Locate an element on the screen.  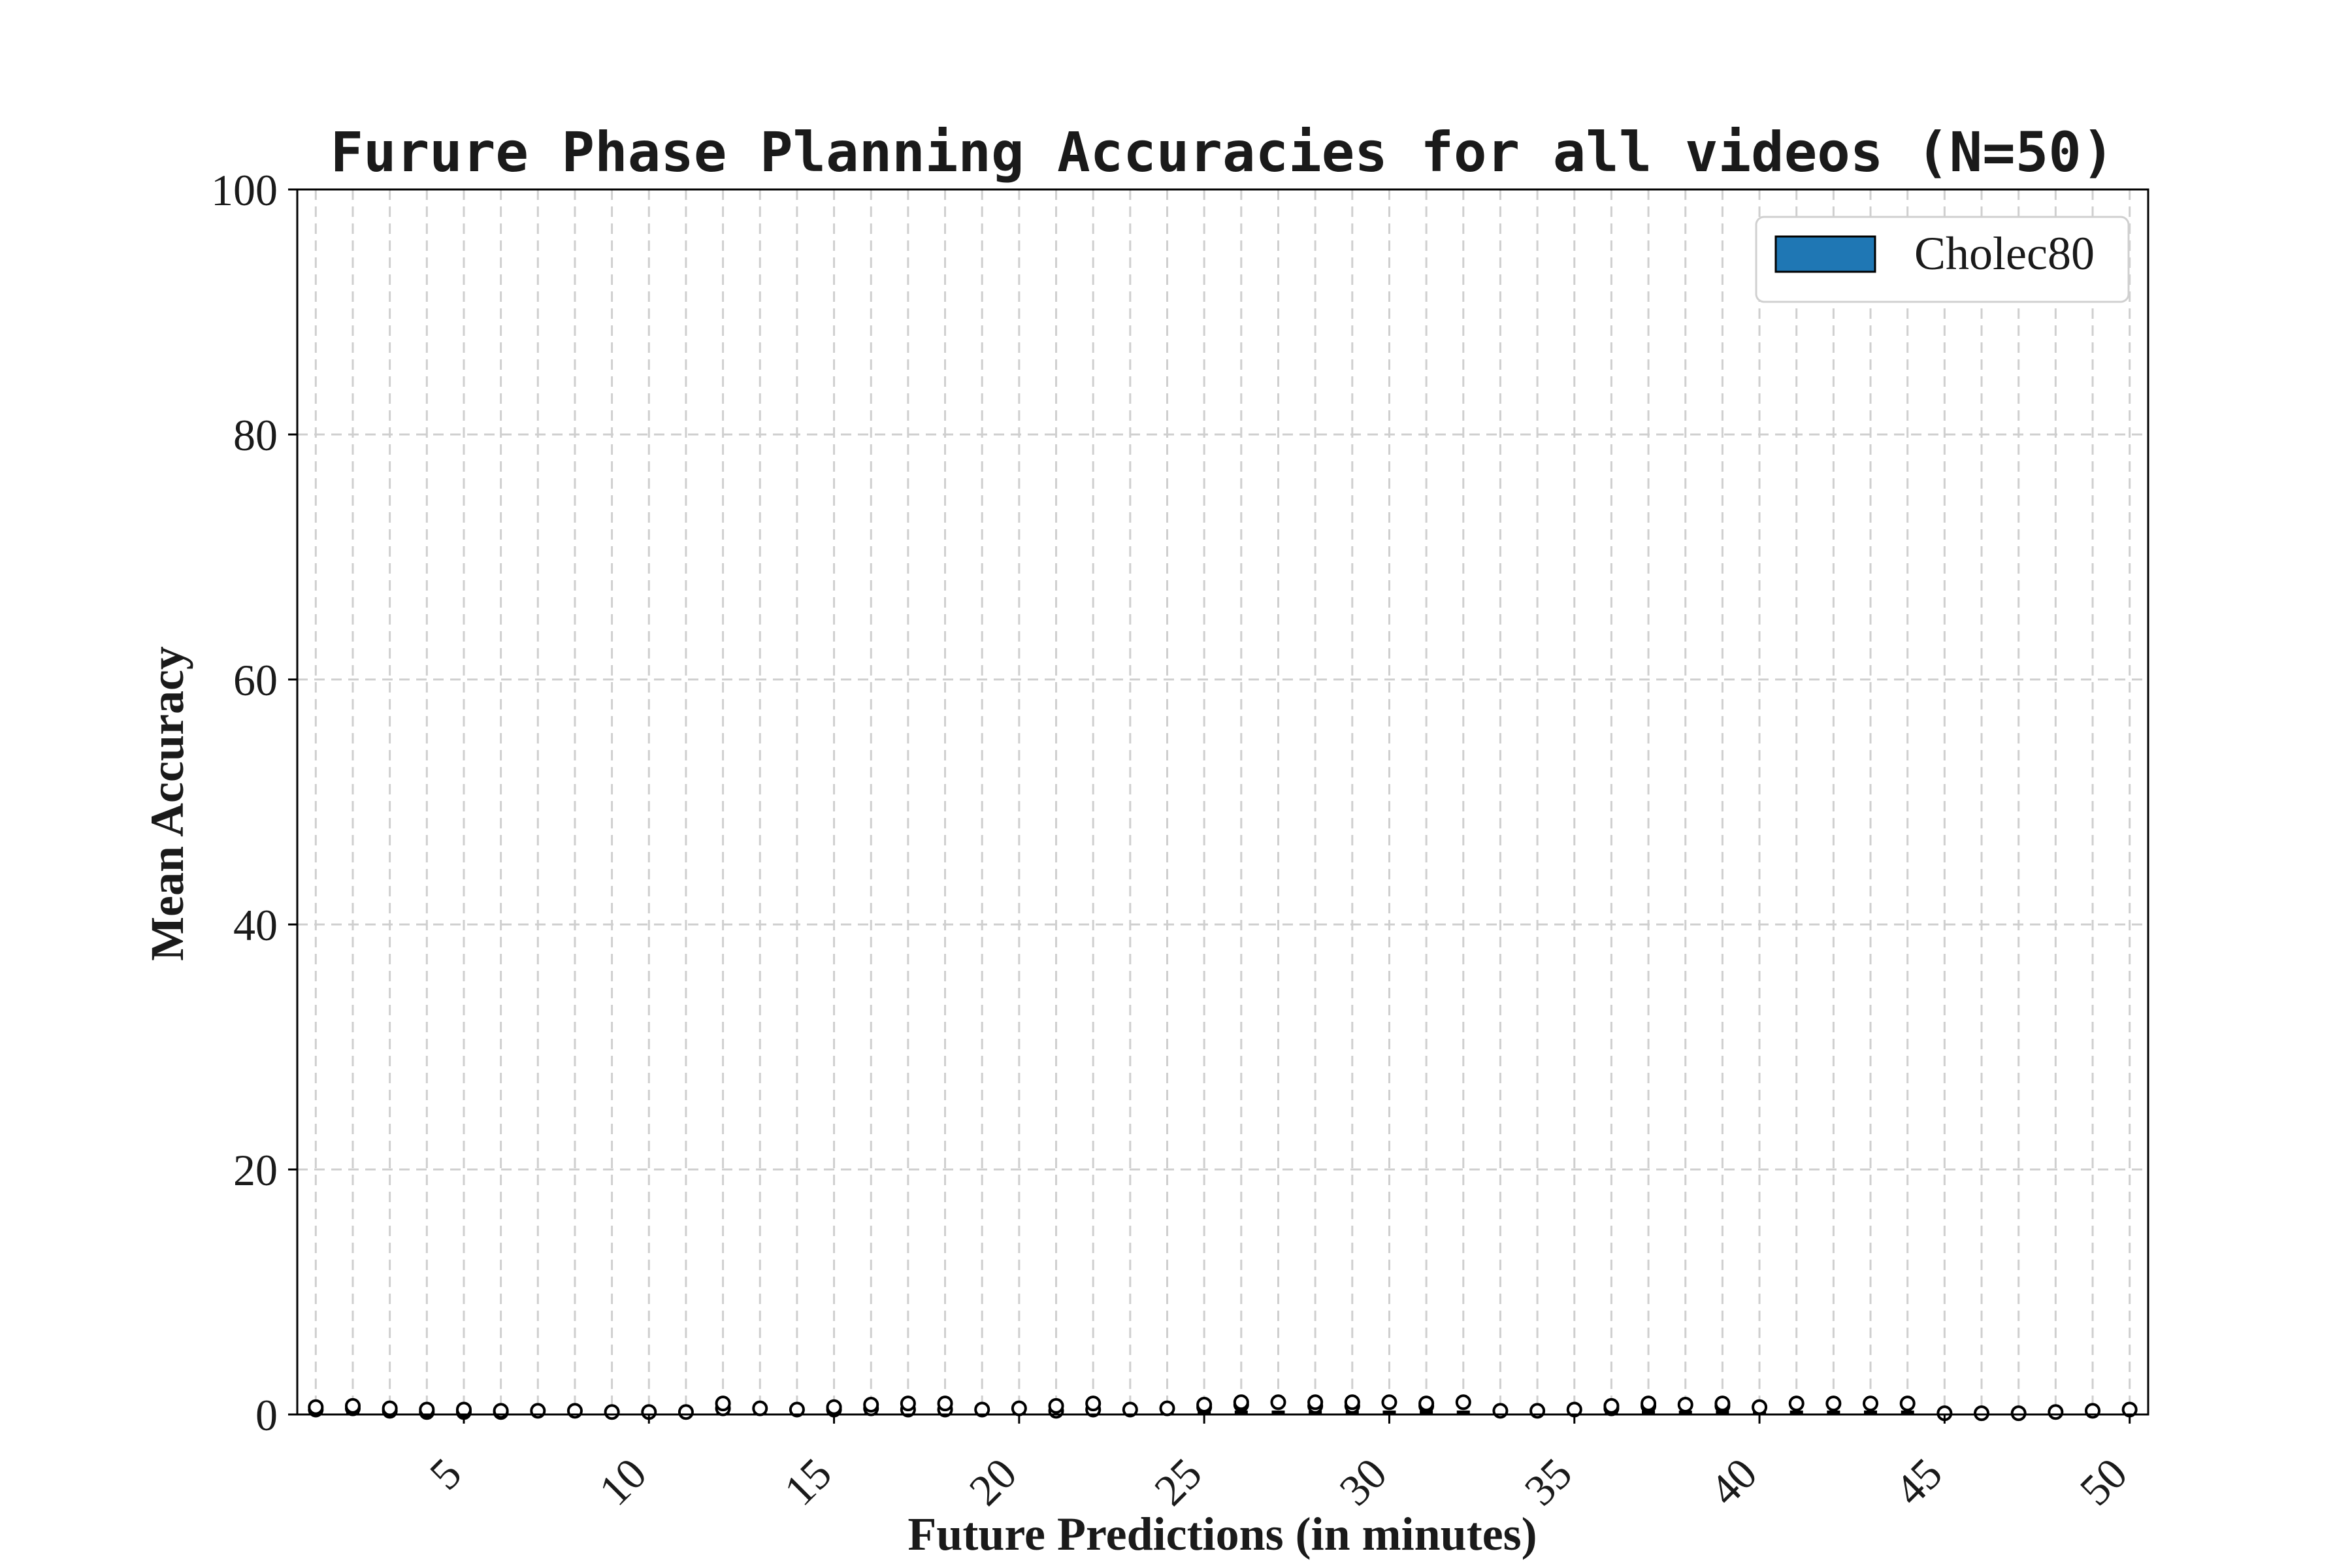
y-ticks: 0 20 40 60 80 100 is located at coordinates (254, 802).